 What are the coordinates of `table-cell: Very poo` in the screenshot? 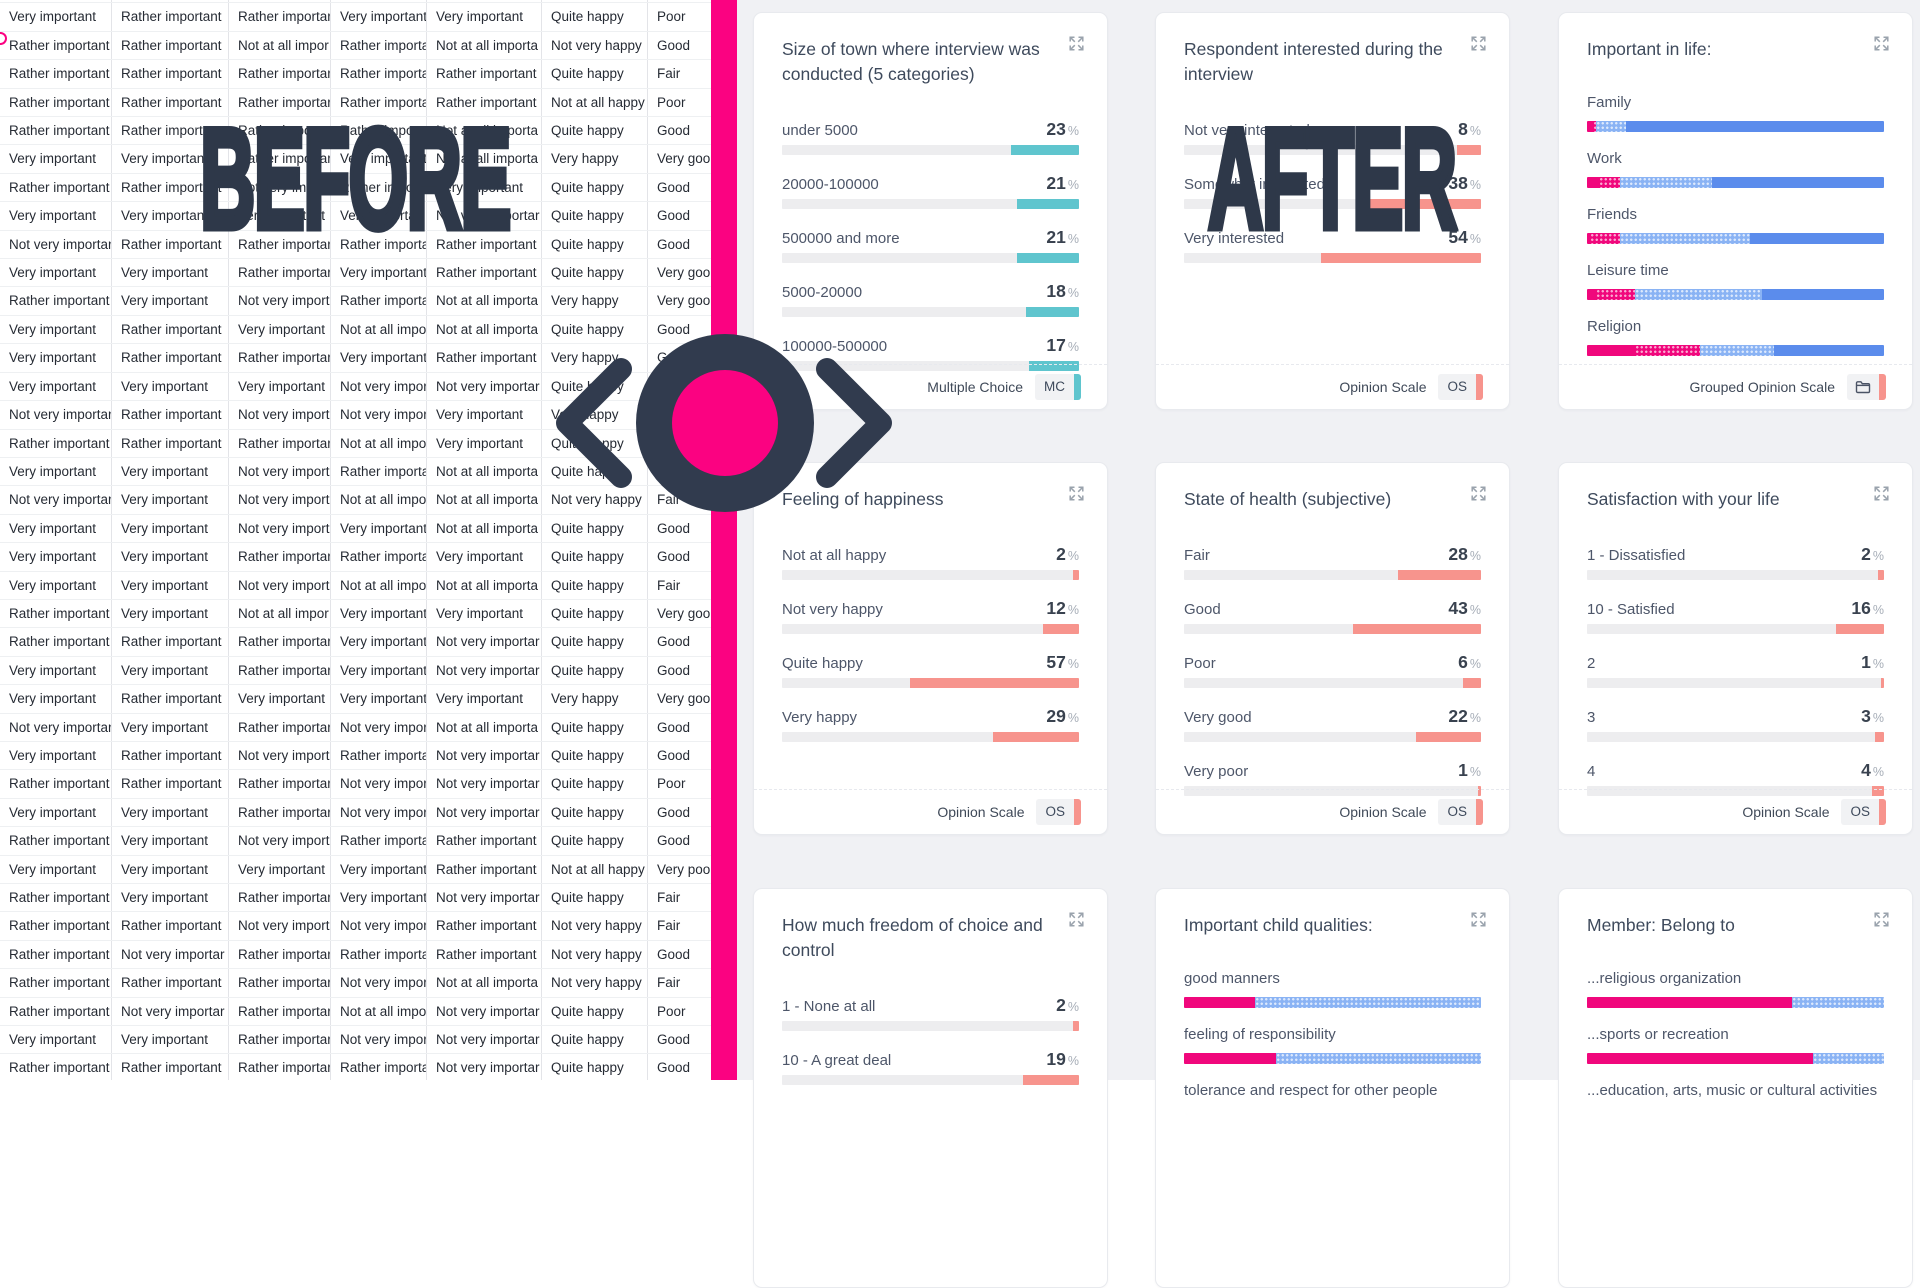 It's located at (679, 869).